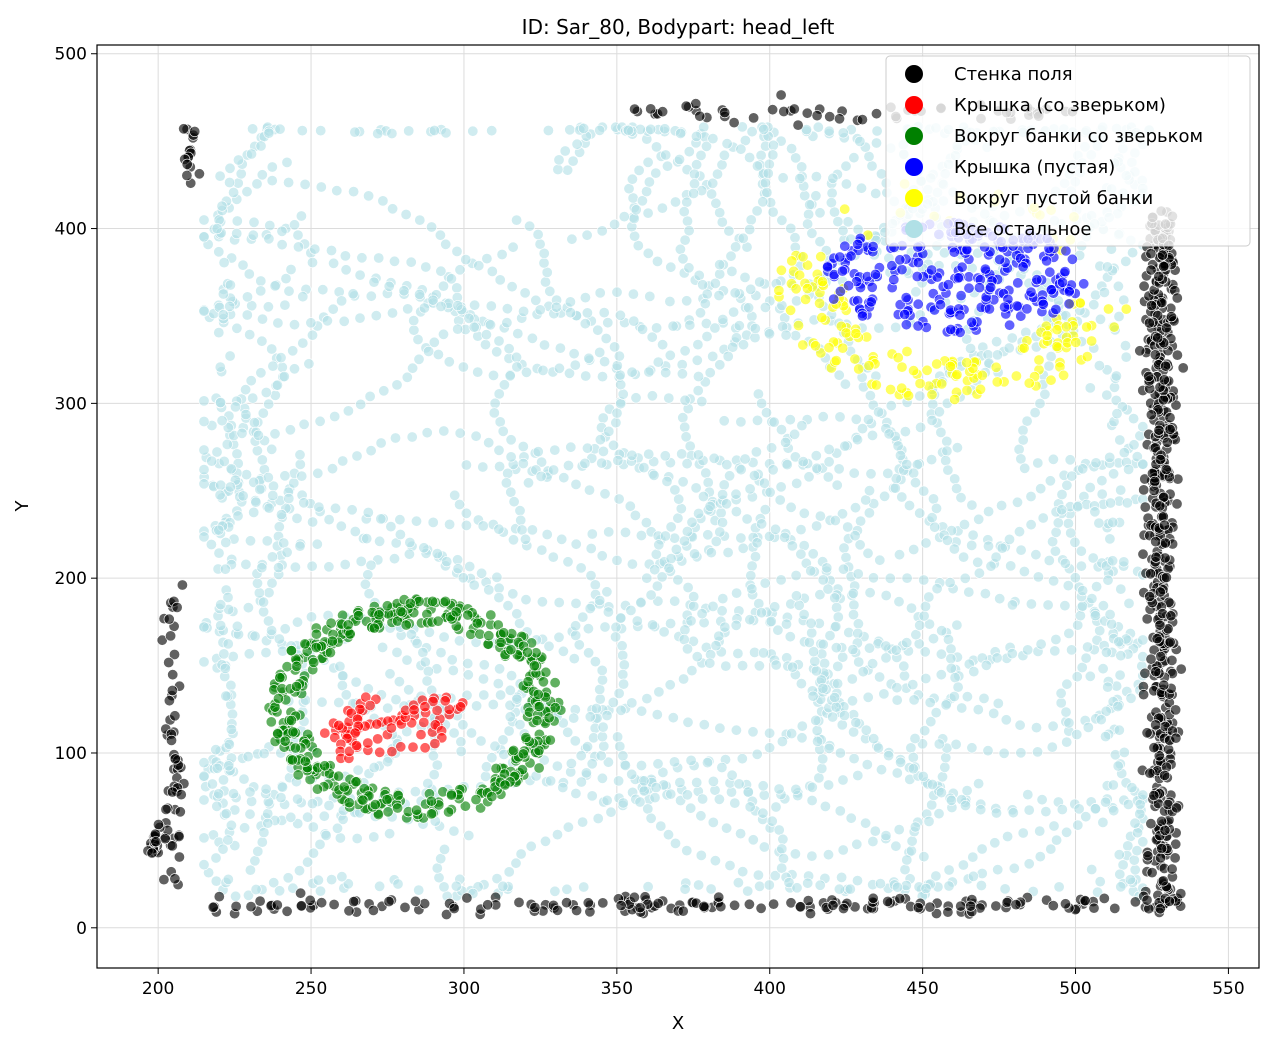 The height and width of the screenshot is (1048, 1275). Describe the element at coordinates (1034, 167) in the screenshot. I see `legend-label: Крышка (пустая)` at that location.